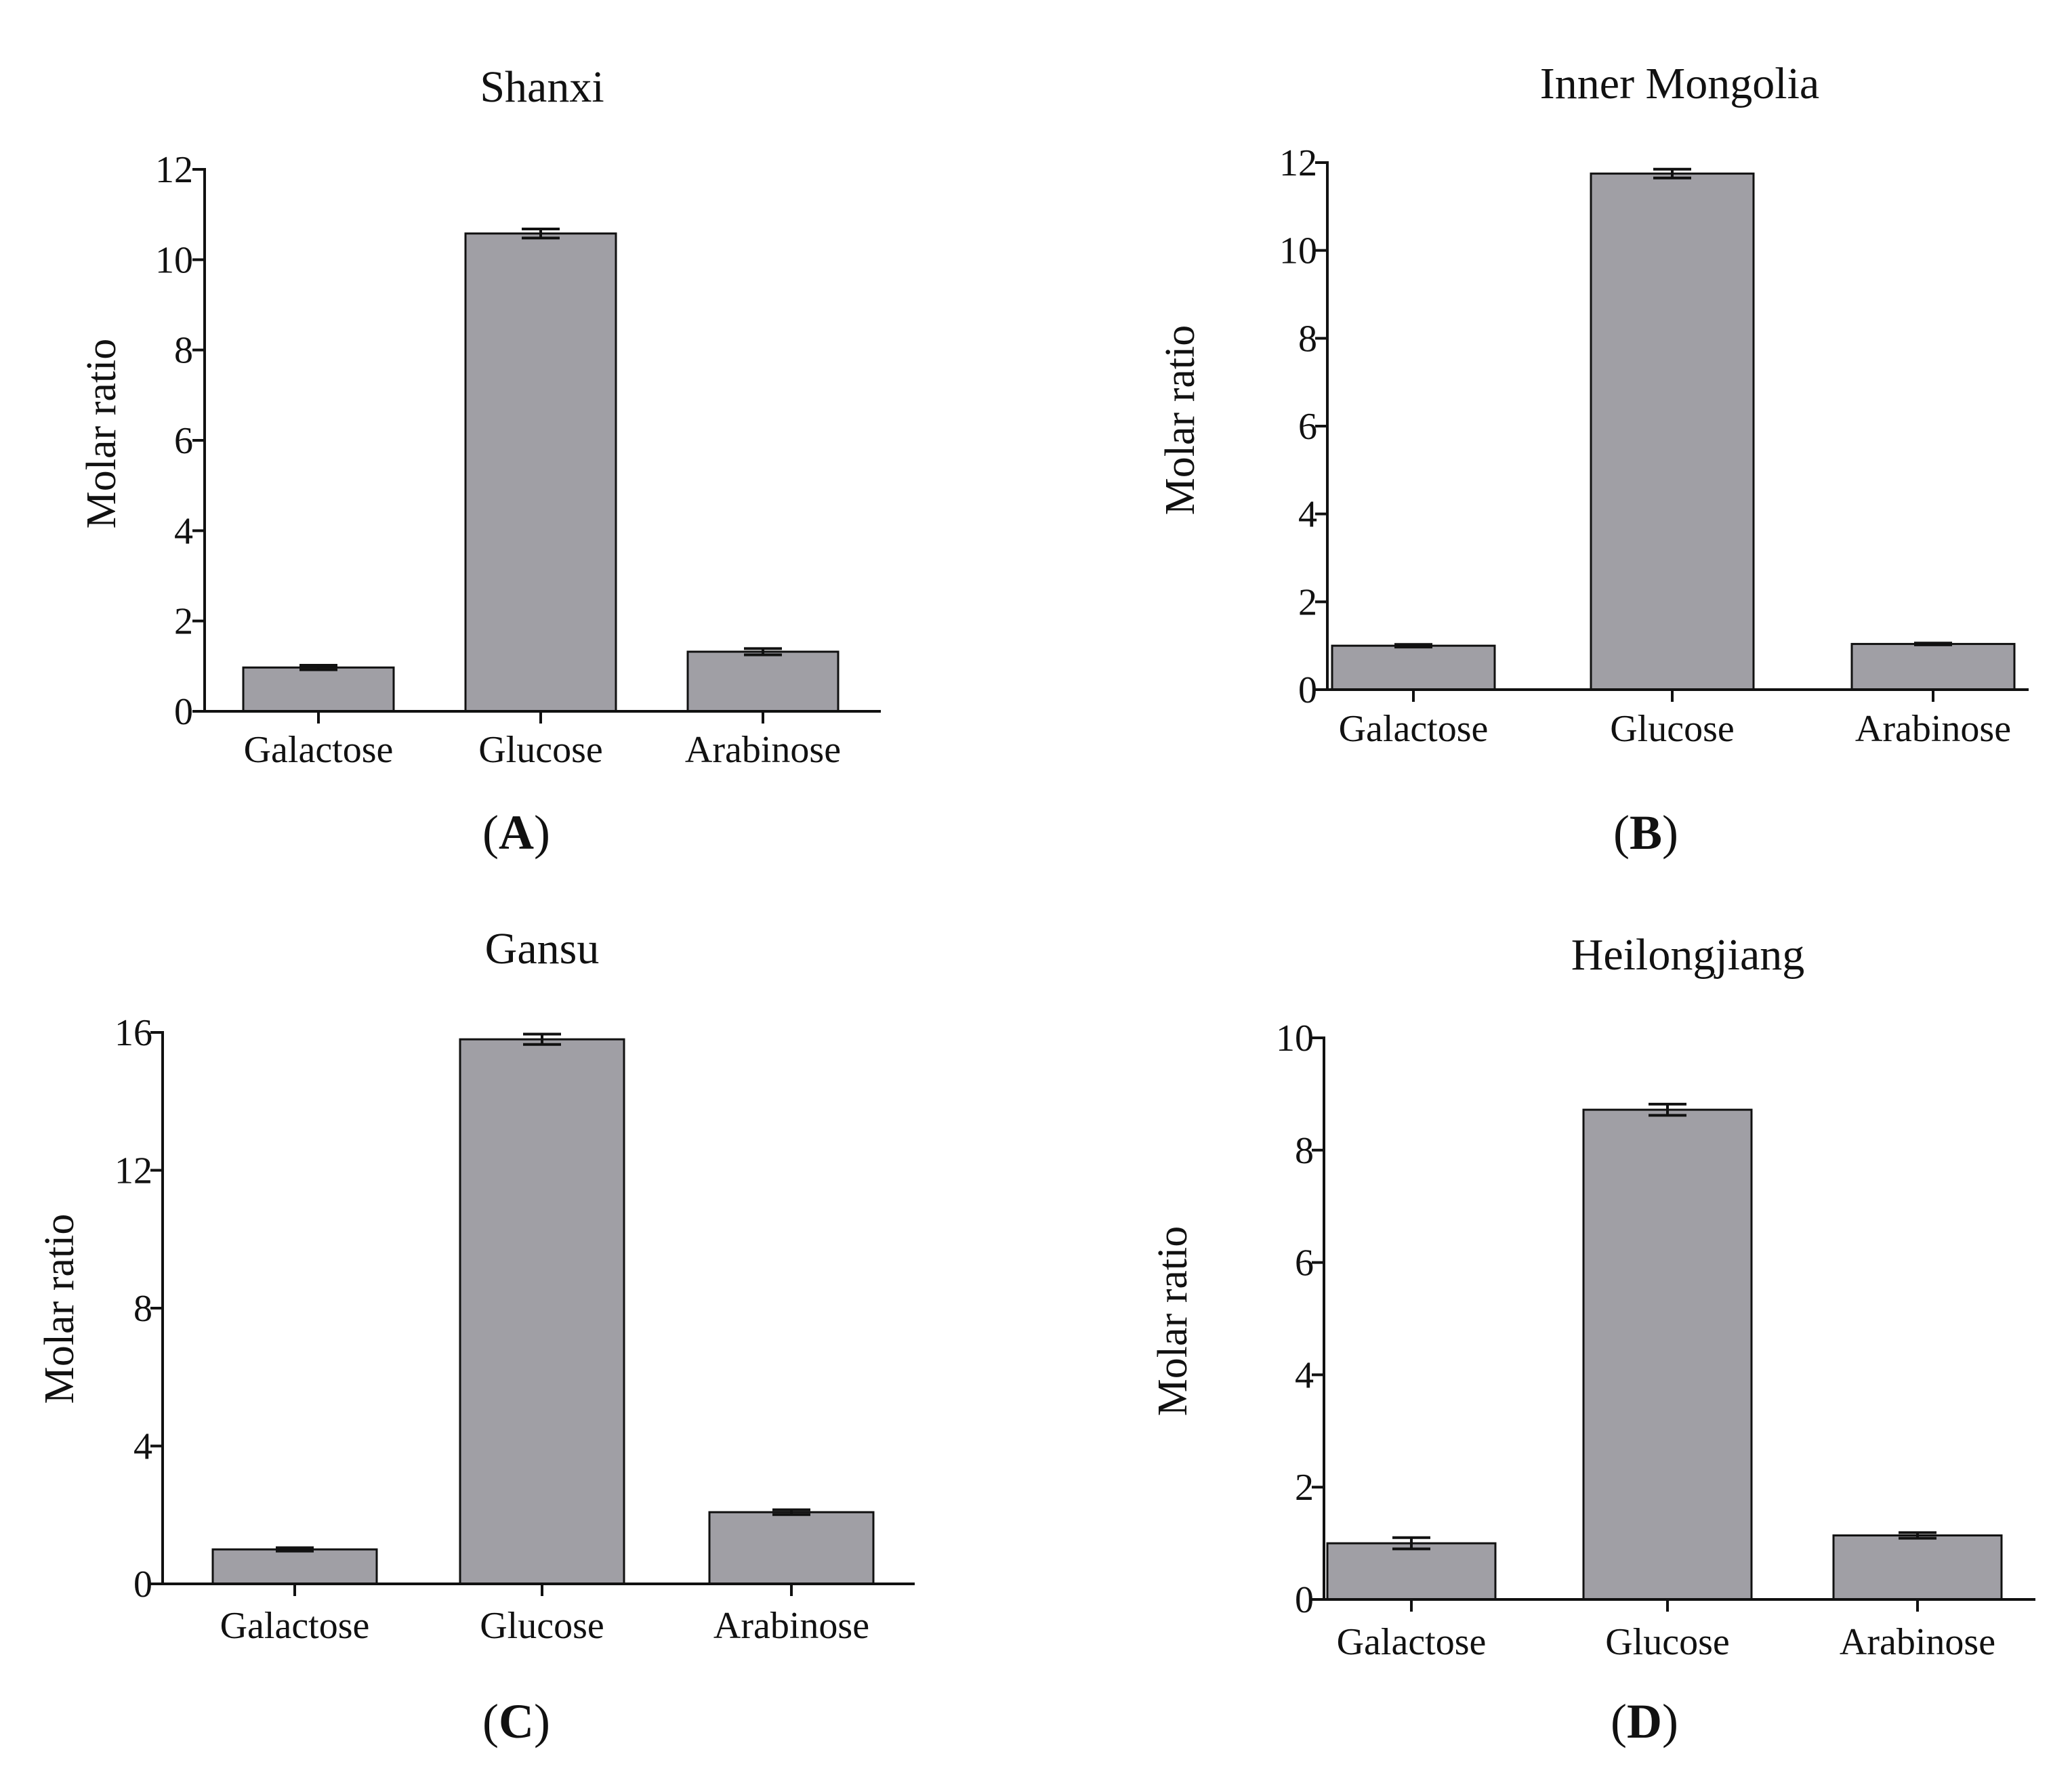 This screenshot has height=1781, width=2072. I want to click on chart-title: Inner Mongolia, so click(1679, 83).